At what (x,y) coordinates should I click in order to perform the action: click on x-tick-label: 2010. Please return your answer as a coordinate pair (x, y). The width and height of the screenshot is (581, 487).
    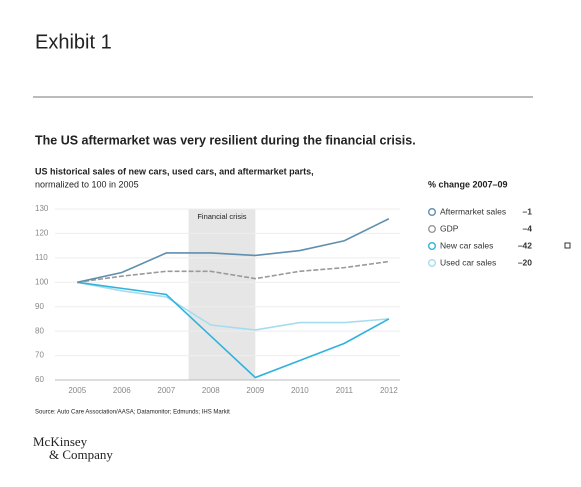
    Looking at the image, I should click on (300, 390).